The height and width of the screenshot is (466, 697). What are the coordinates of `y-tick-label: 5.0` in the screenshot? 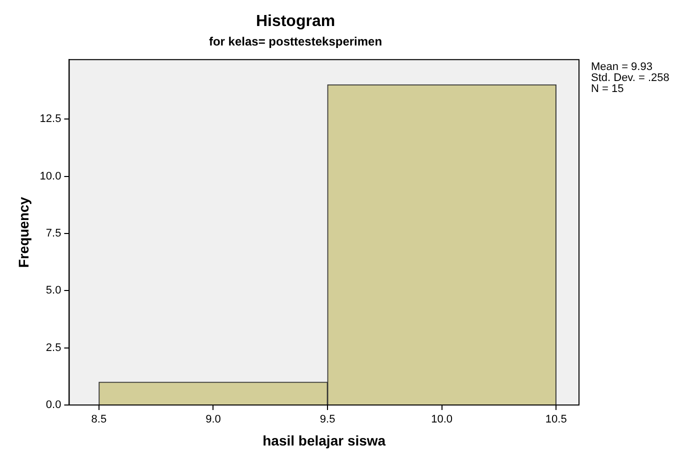 It's located at (54, 290).